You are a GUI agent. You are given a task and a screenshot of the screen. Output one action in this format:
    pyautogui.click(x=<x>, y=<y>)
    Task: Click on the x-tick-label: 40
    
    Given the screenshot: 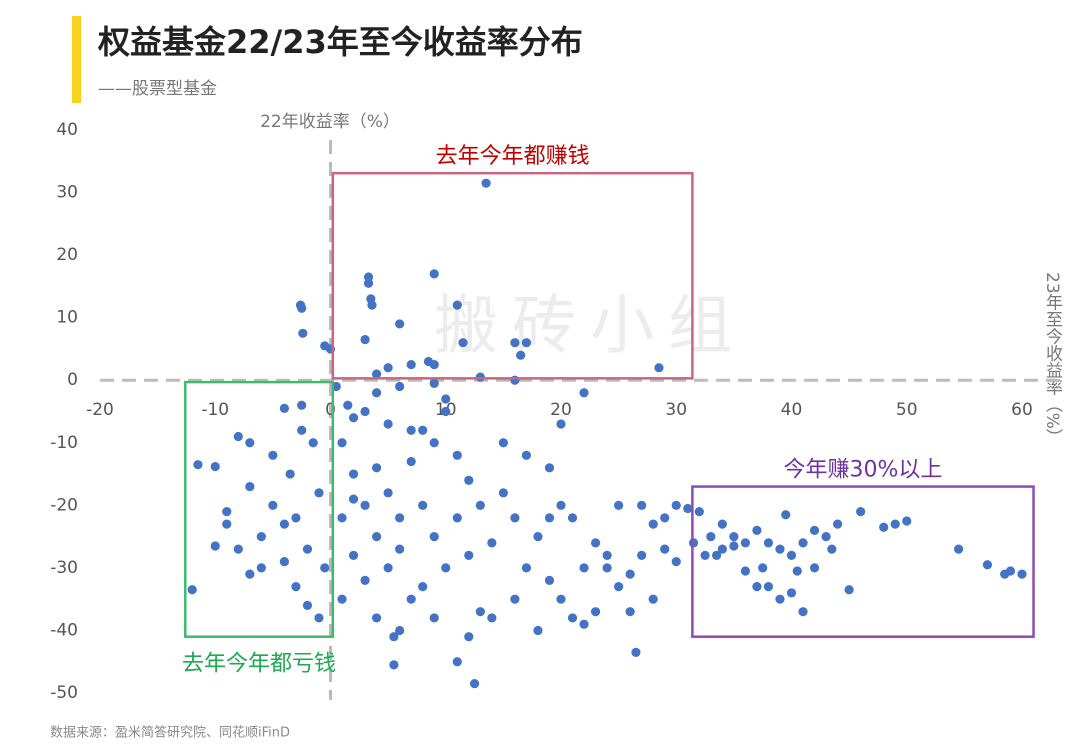 What is the action you would take?
    pyautogui.click(x=792, y=410)
    